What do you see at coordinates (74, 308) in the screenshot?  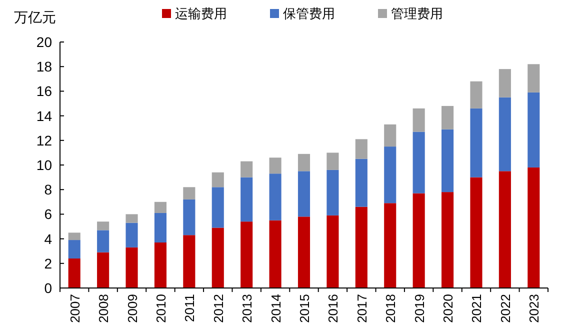 I see `x-tick-label: 2007` at bounding box center [74, 308].